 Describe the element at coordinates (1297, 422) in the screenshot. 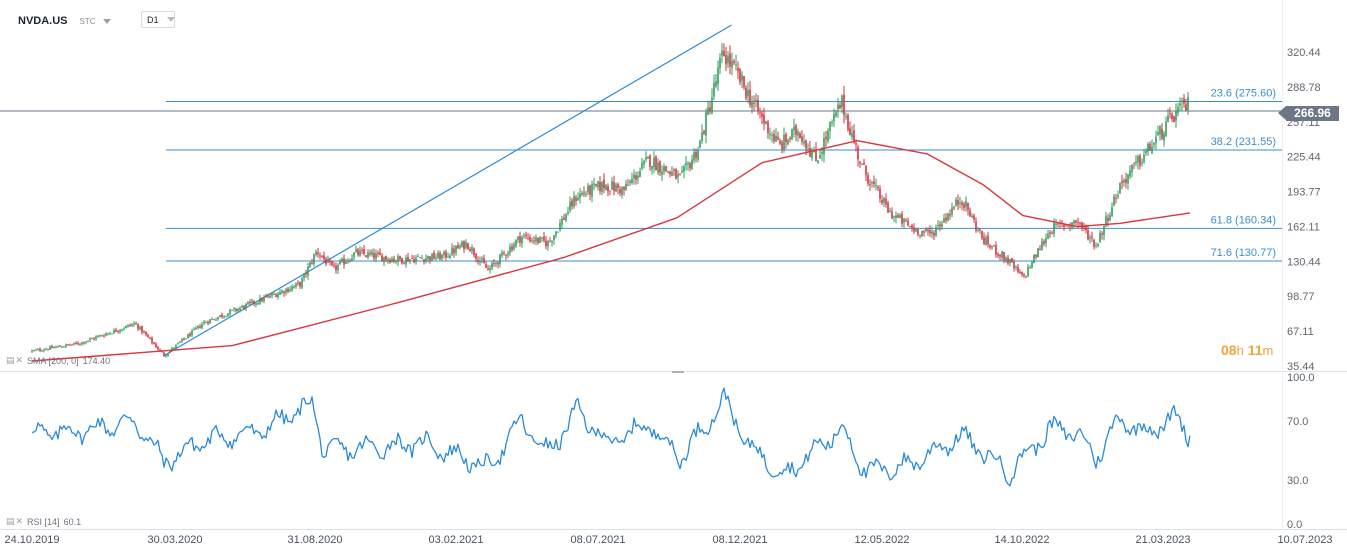

I see `rsi-axis-tick: 70.0` at that location.